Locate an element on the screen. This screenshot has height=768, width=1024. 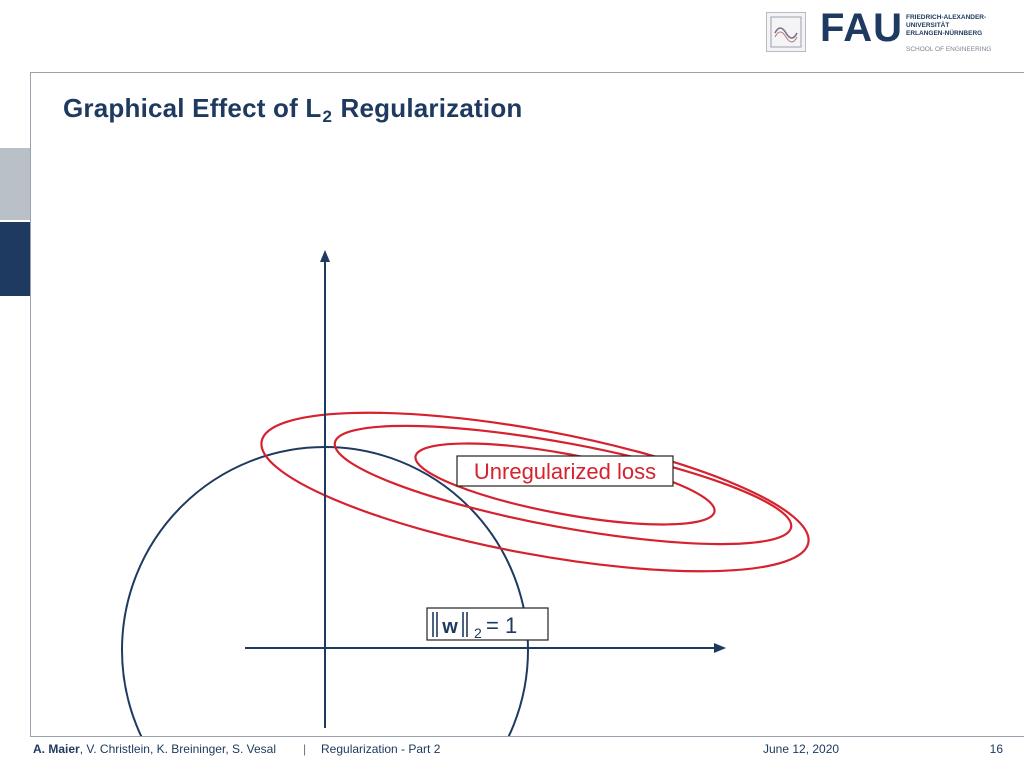
loss-label: Unregularized loss is located at coordinates (565, 471).